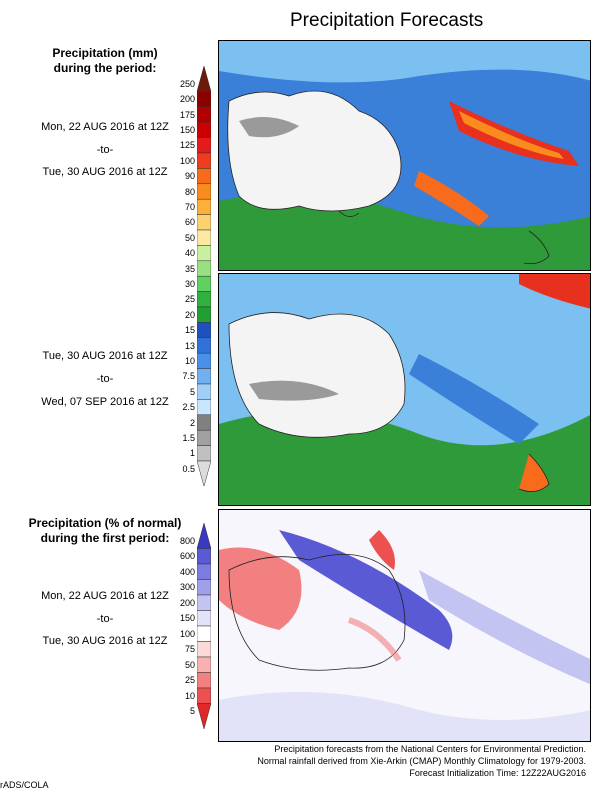 The width and height of the screenshot is (600, 802). I want to click on credit-text: rADS/COLA, so click(24, 785).